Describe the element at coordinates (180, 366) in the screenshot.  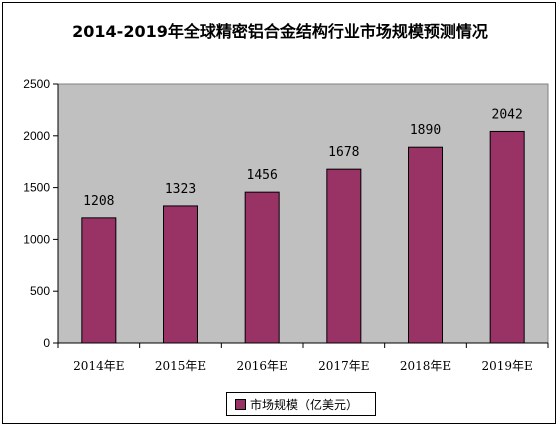
I see `x-tick-label: 2015年E` at that location.